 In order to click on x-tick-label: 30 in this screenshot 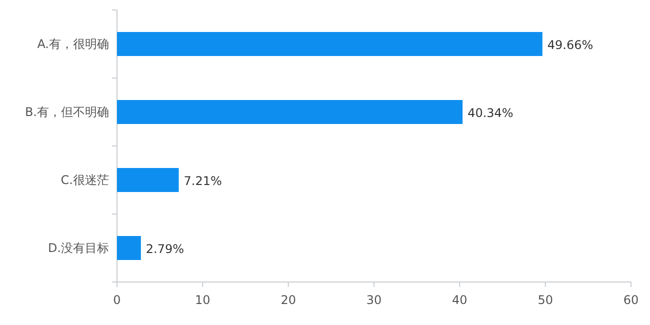, I will do `click(374, 300)`.